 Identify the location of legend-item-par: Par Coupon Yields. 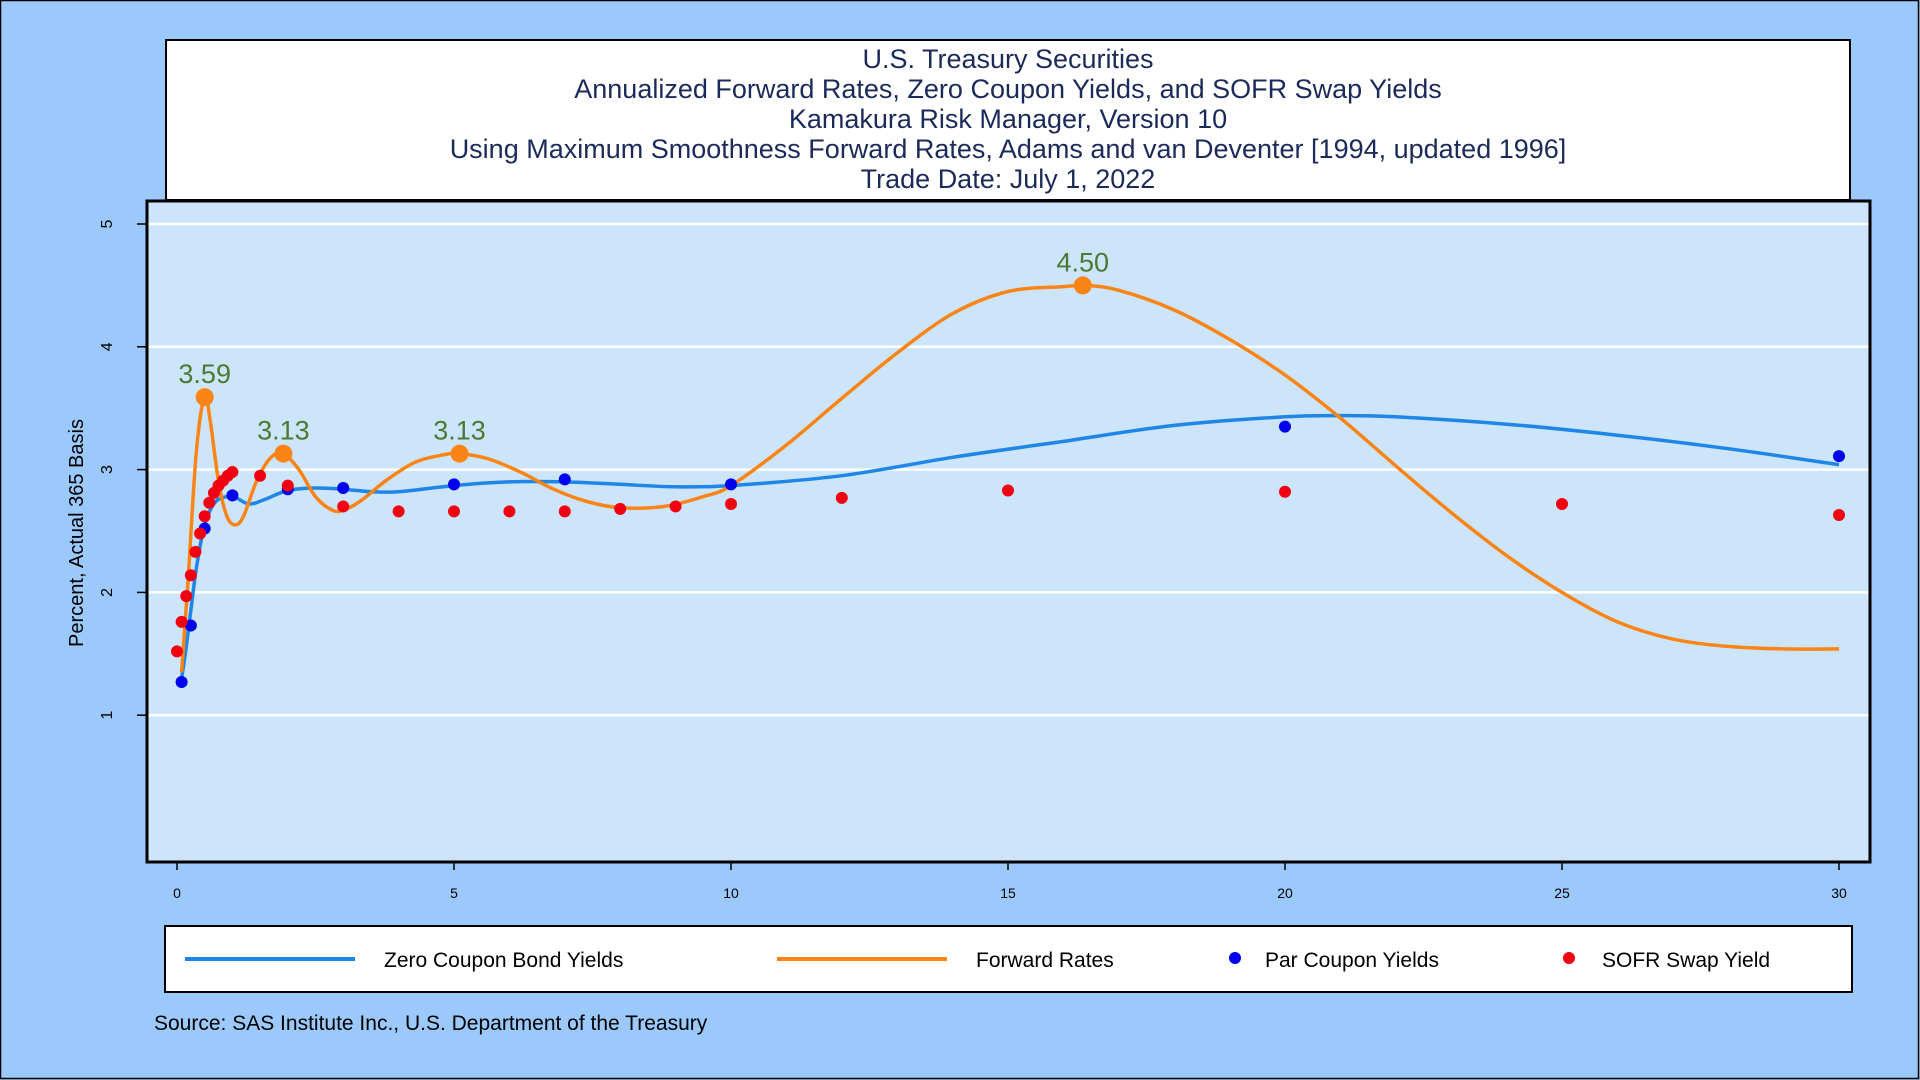
(1334, 960).